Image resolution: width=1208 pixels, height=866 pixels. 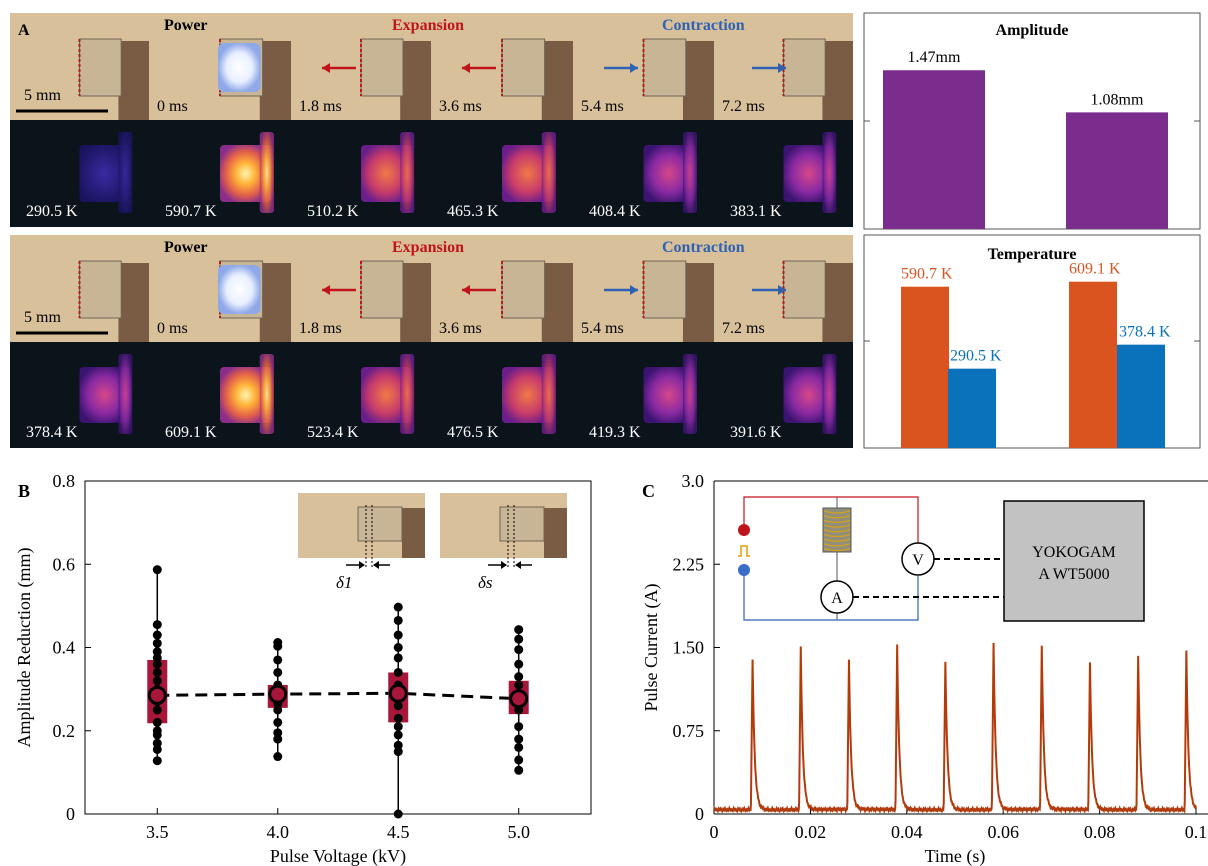 I want to click on thermal-cell: 523.4 K, so click(x=361, y=395).